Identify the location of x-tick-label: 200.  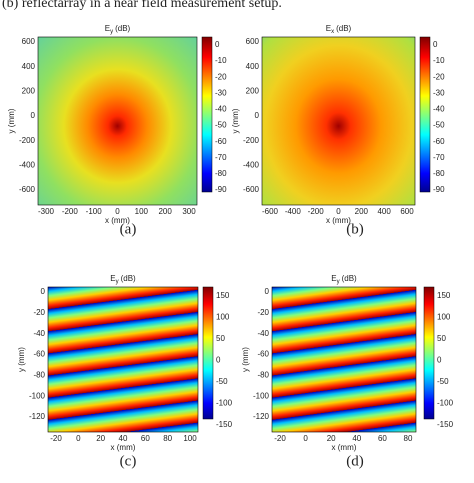
(362, 211).